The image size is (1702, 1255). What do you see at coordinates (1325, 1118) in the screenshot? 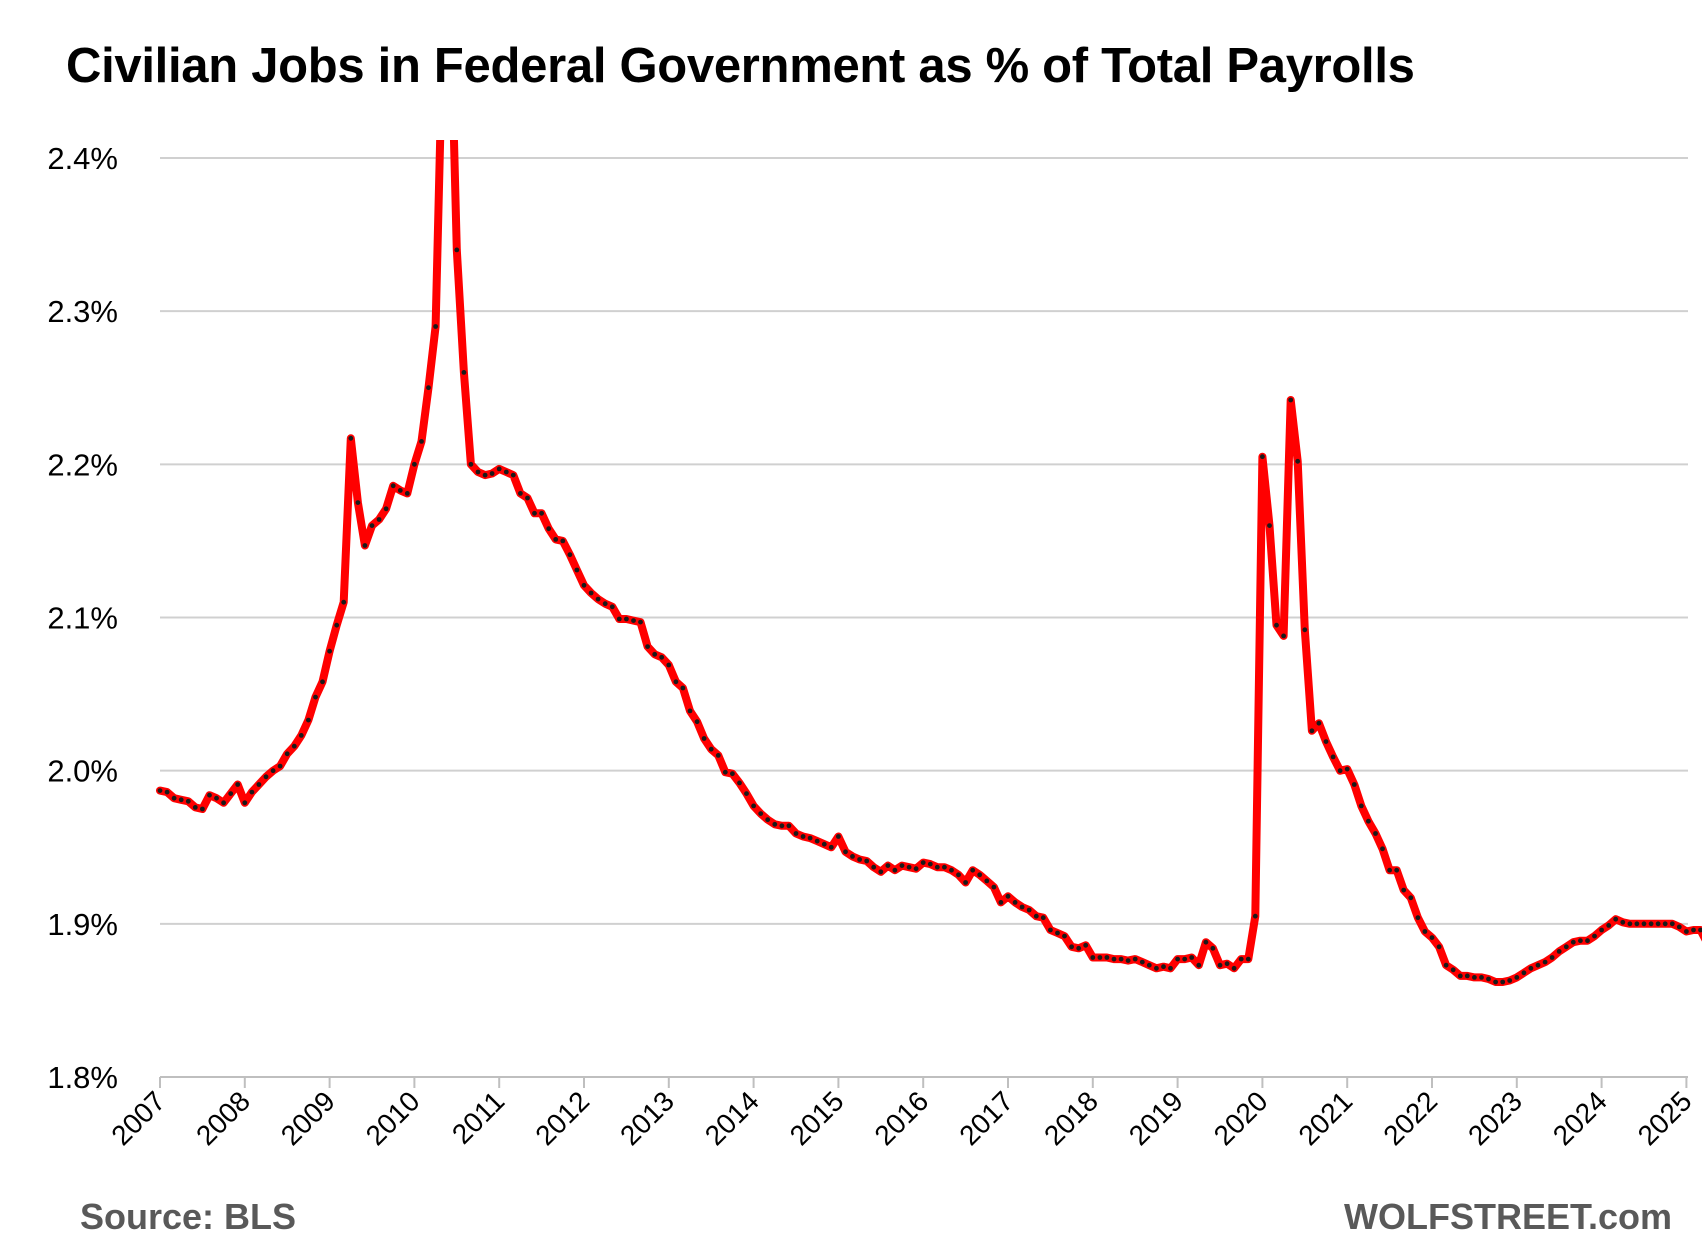
I see `x-tick-label: 2021` at bounding box center [1325, 1118].